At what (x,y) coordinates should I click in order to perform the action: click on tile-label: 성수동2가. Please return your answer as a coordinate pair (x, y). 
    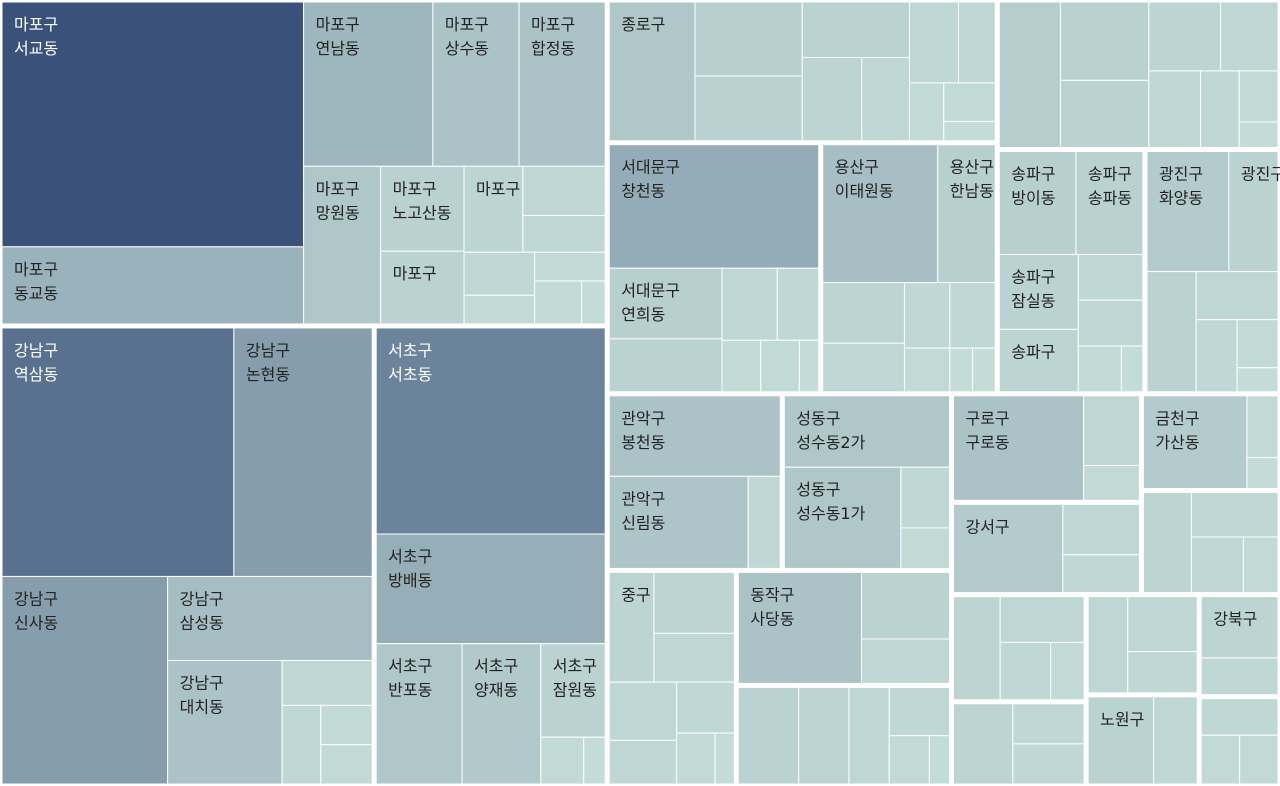
    Looking at the image, I should click on (830, 442).